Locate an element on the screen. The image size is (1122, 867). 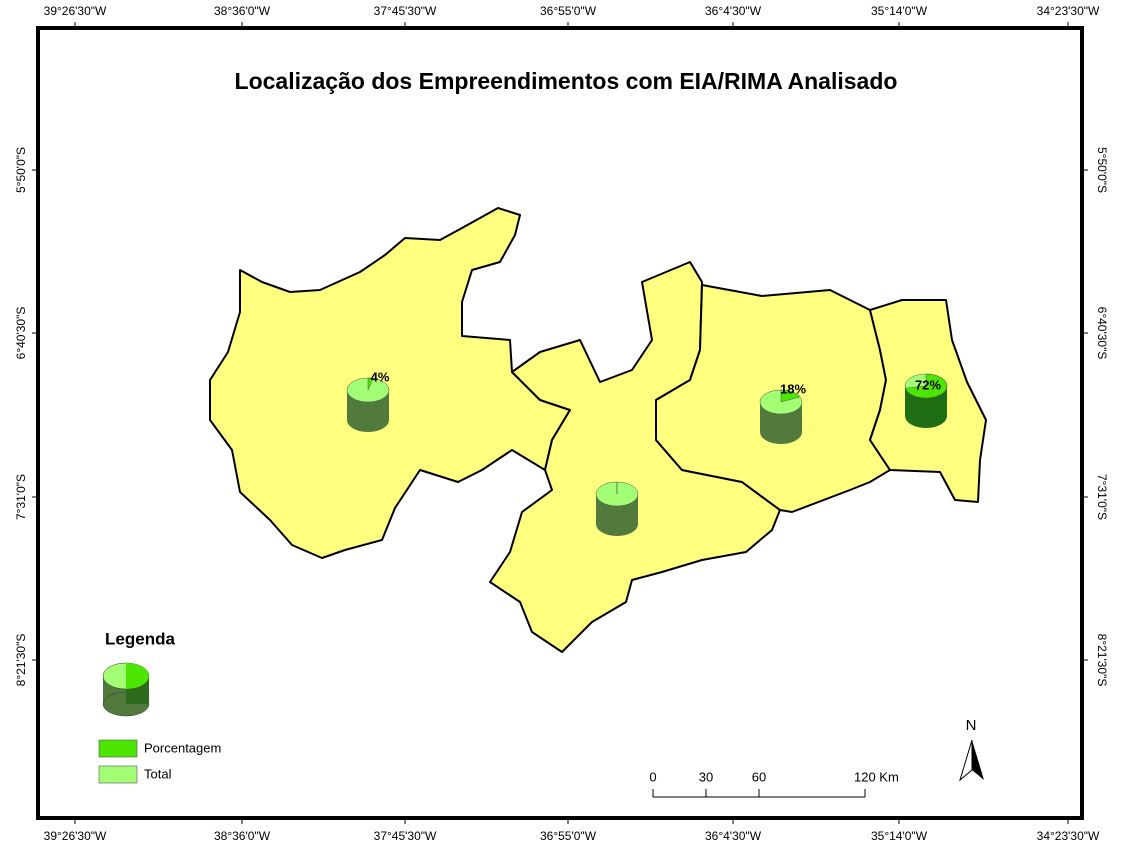
pie-label: 72% is located at coordinates (928, 384).